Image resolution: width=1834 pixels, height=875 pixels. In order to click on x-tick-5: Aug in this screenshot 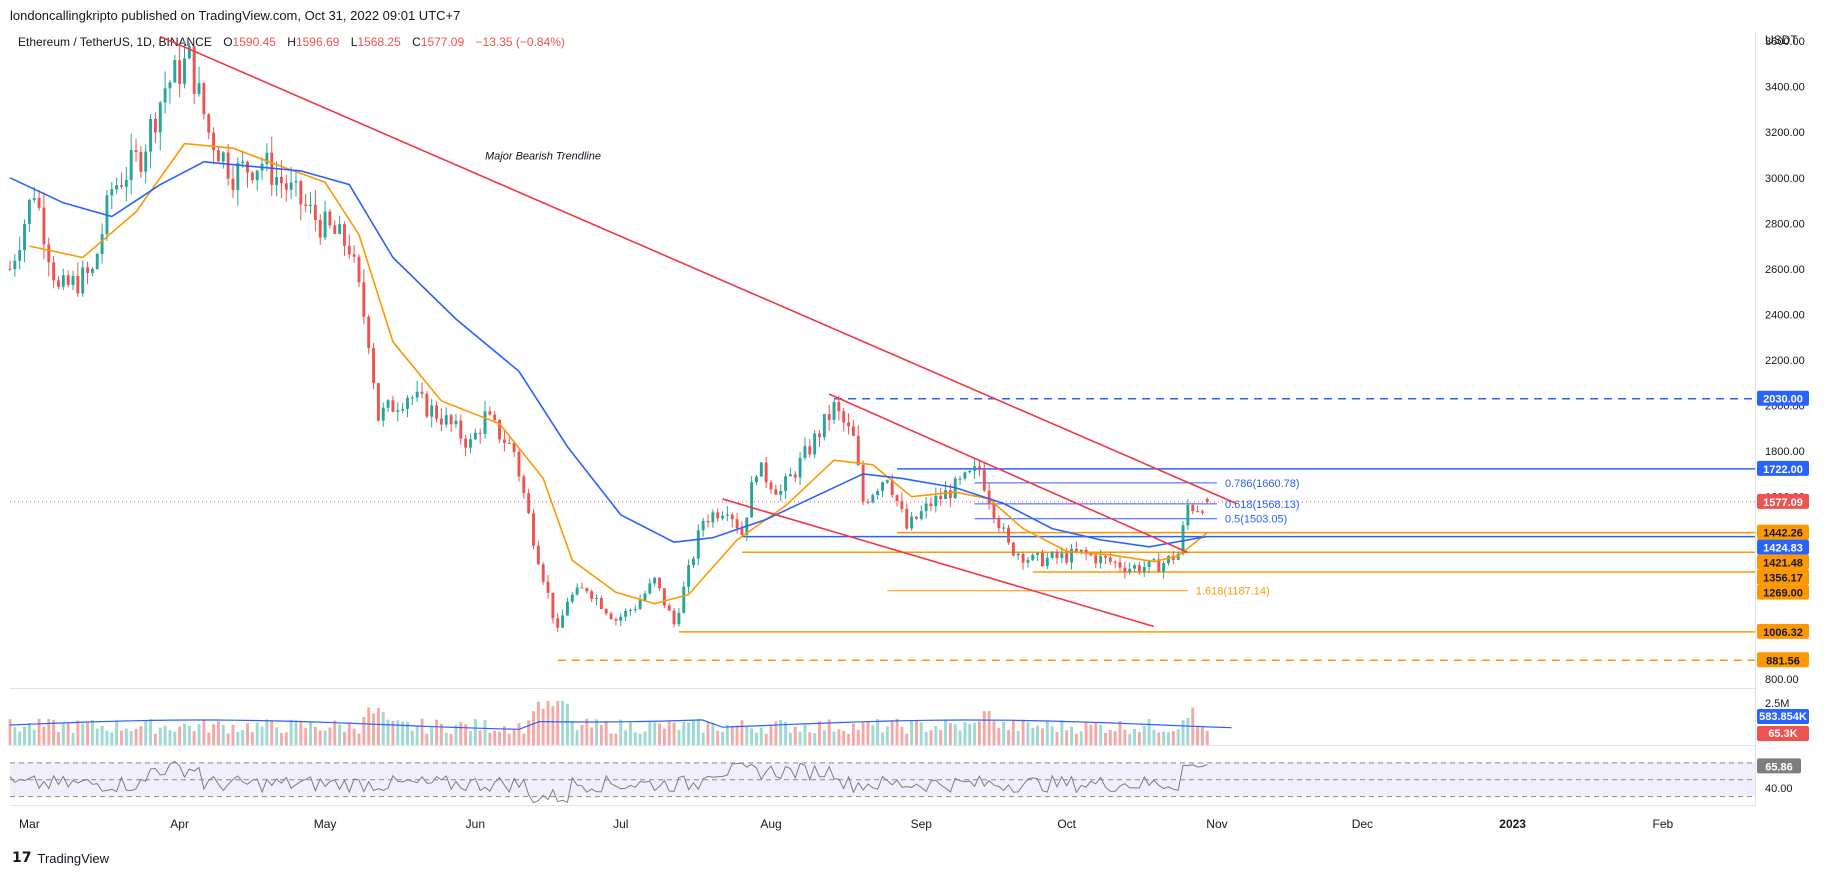, I will do `click(770, 824)`.